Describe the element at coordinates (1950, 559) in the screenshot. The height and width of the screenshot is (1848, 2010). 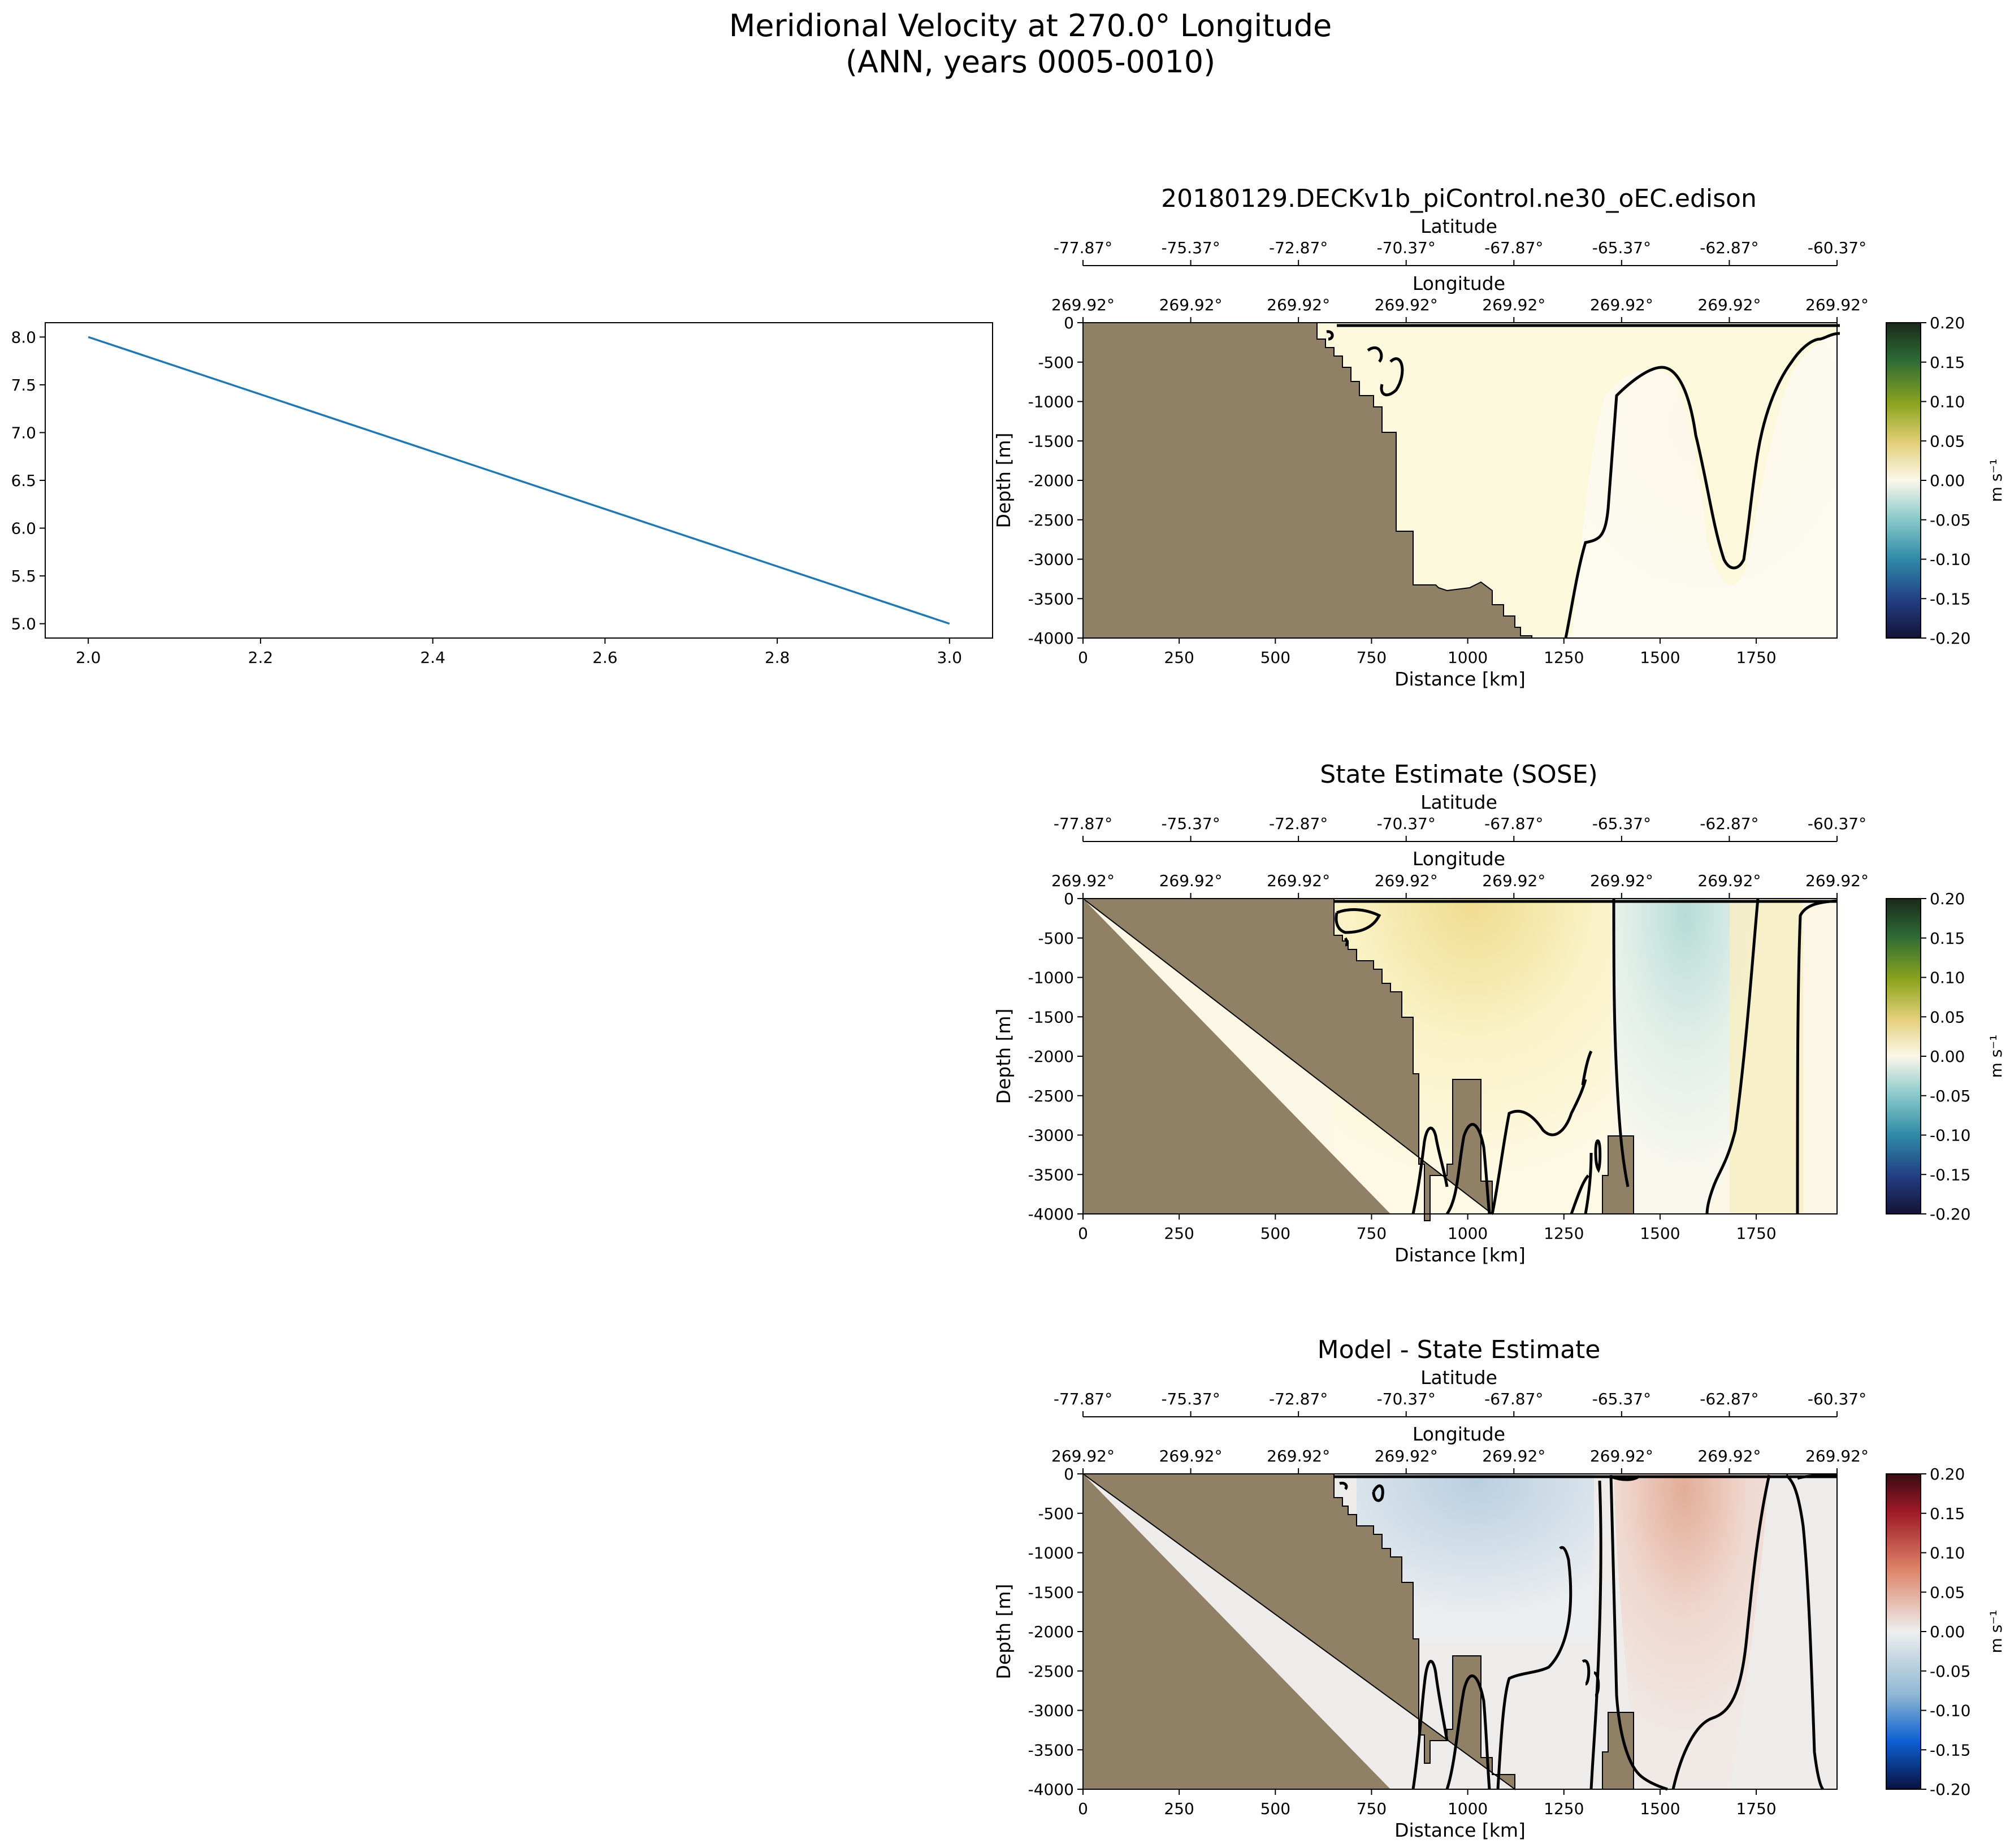
I see `colorbar-tick-label: -0.10` at that location.